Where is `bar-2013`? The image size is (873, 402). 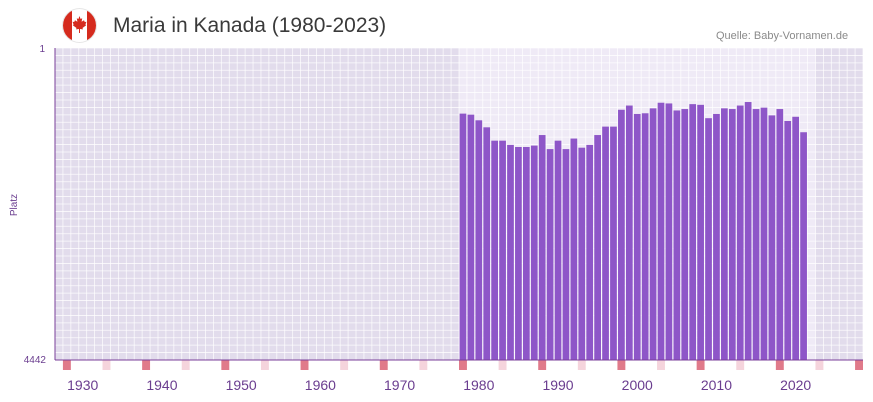 bar-2013 is located at coordinates (740, 232).